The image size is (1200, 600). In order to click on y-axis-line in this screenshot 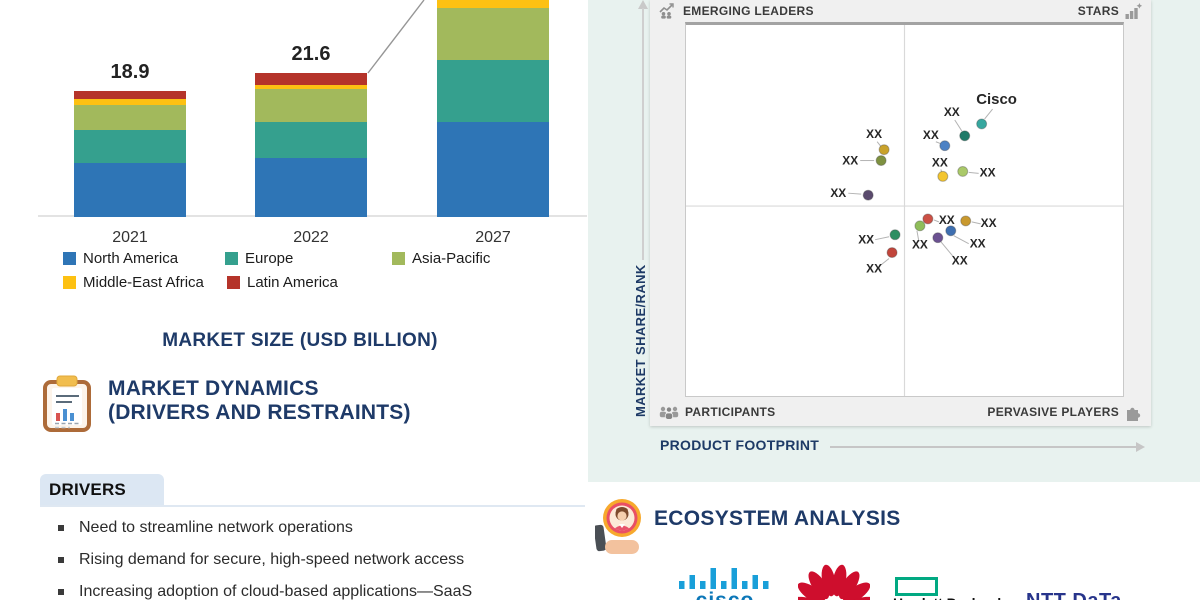, I will do `click(643, 134)`.